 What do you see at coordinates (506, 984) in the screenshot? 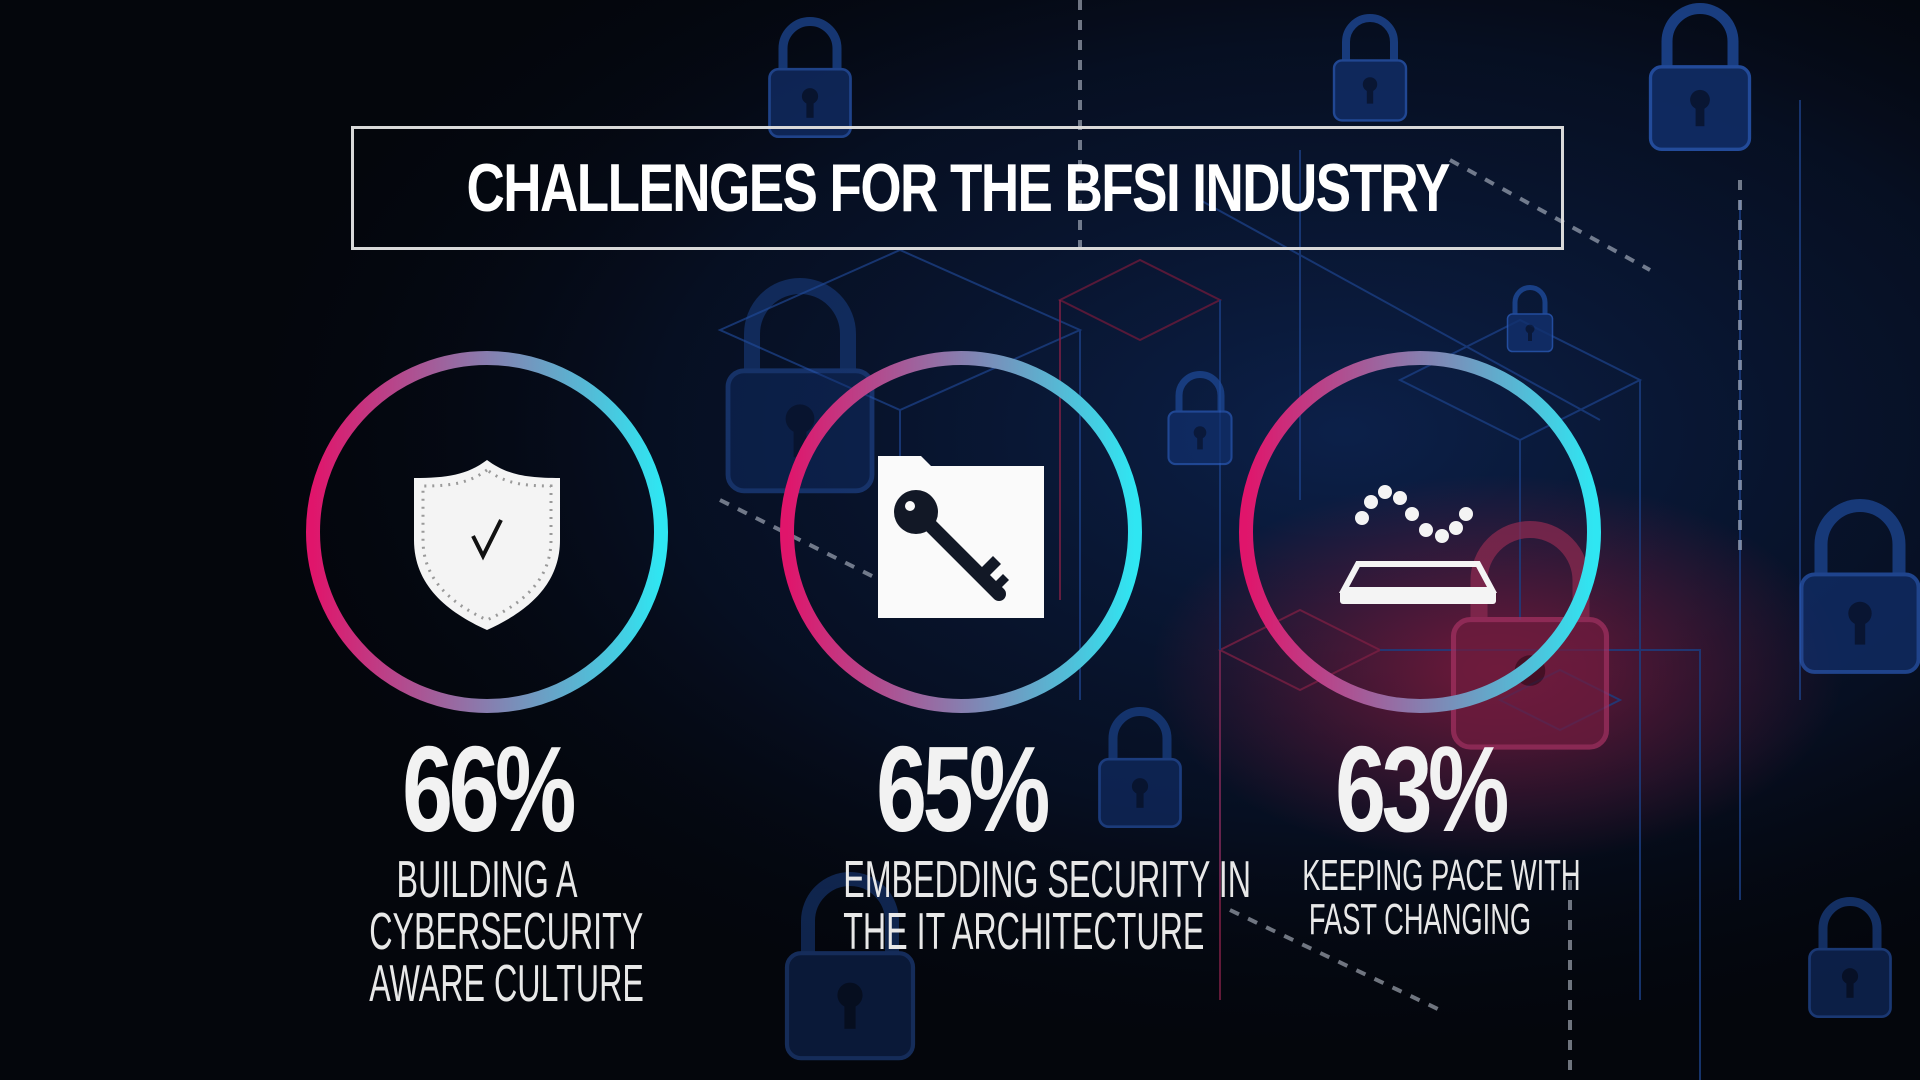
I see `stat-label-line: AWARE CULTURE` at bounding box center [506, 984].